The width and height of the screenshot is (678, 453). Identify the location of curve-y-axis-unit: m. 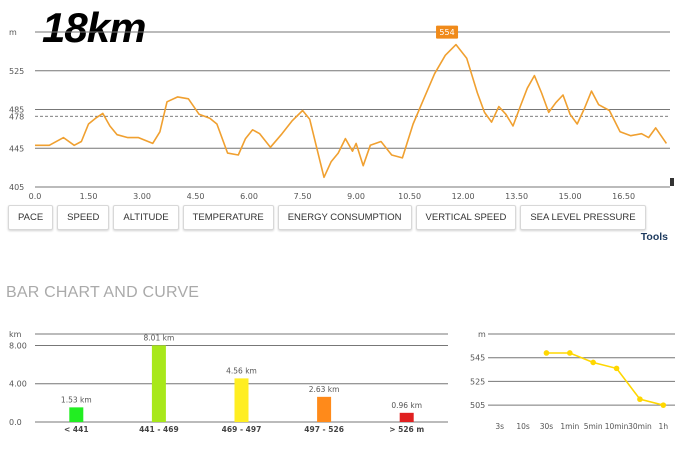
(482, 334).